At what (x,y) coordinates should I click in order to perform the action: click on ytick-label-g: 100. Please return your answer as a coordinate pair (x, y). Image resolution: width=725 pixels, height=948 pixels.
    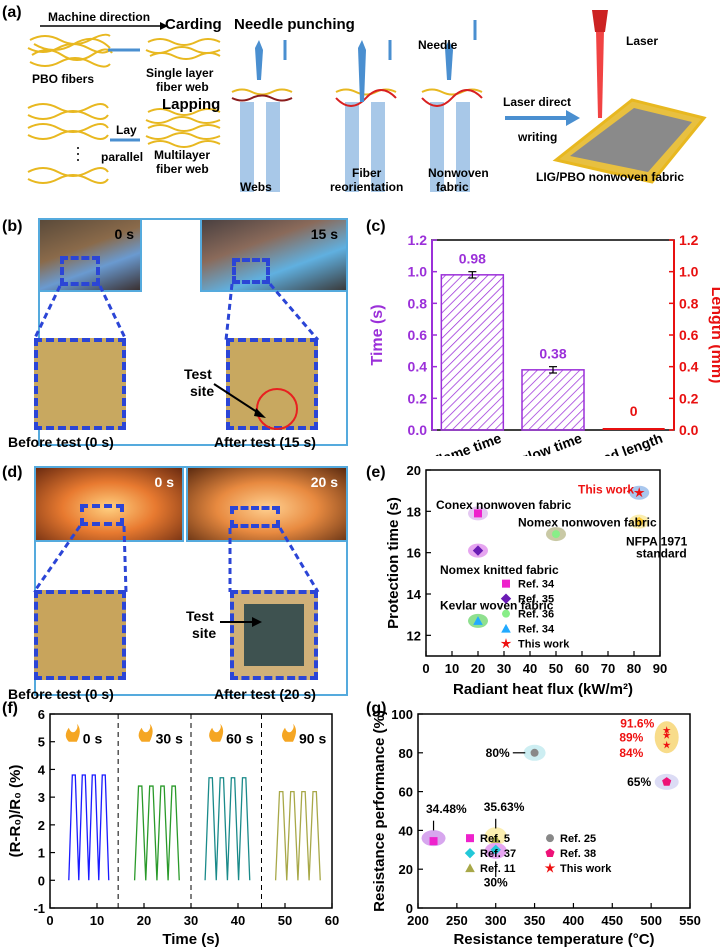
    Looking at the image, I should click on (402, 714).